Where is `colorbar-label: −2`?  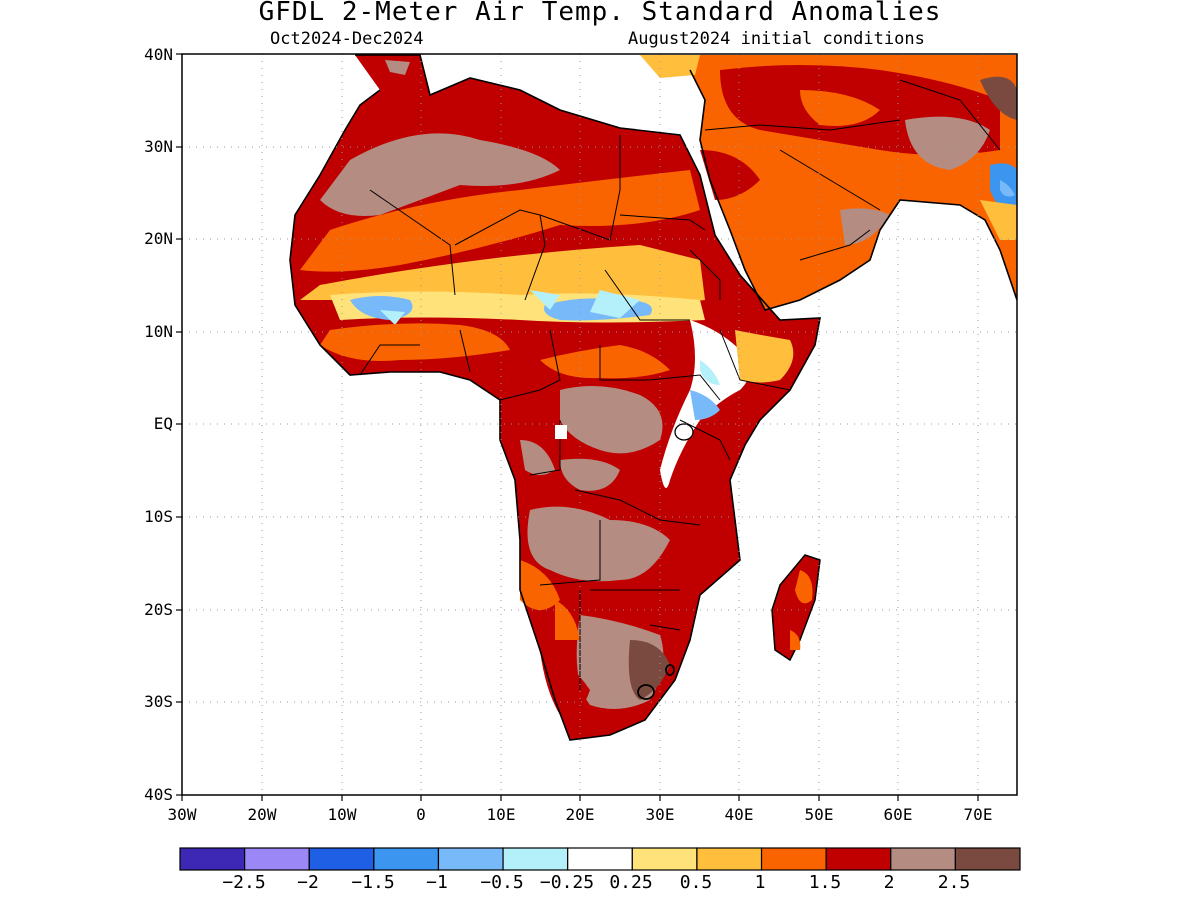
colorbar-label: −2 is located at coordinates (308, 882).